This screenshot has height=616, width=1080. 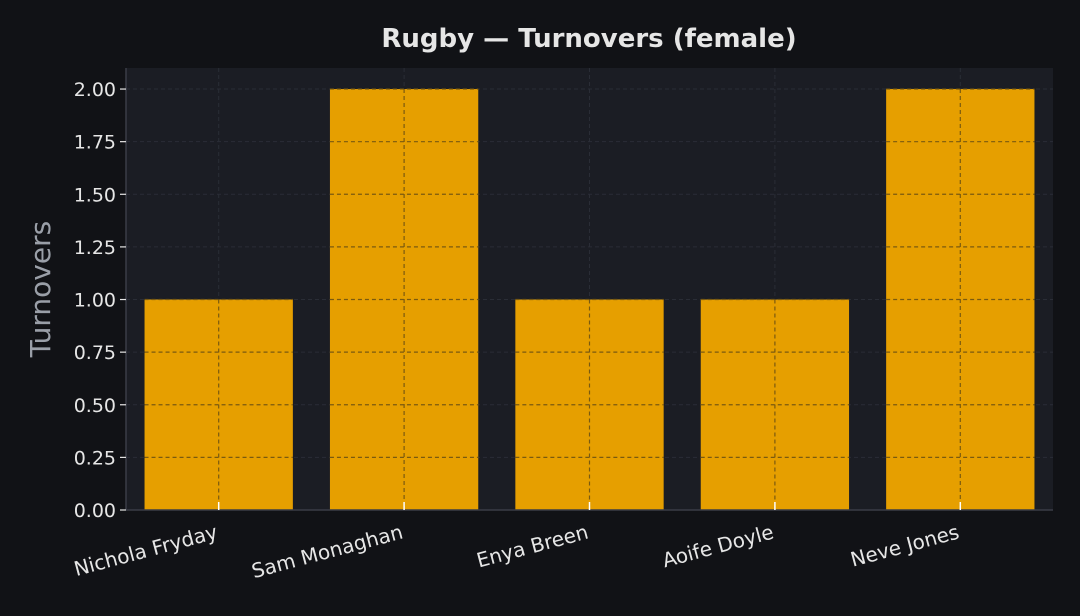 What do you see at coordinates (95, 353) in the screenshot?
I see `y-tick-label: 0.75` at bounding box center [95, 353].